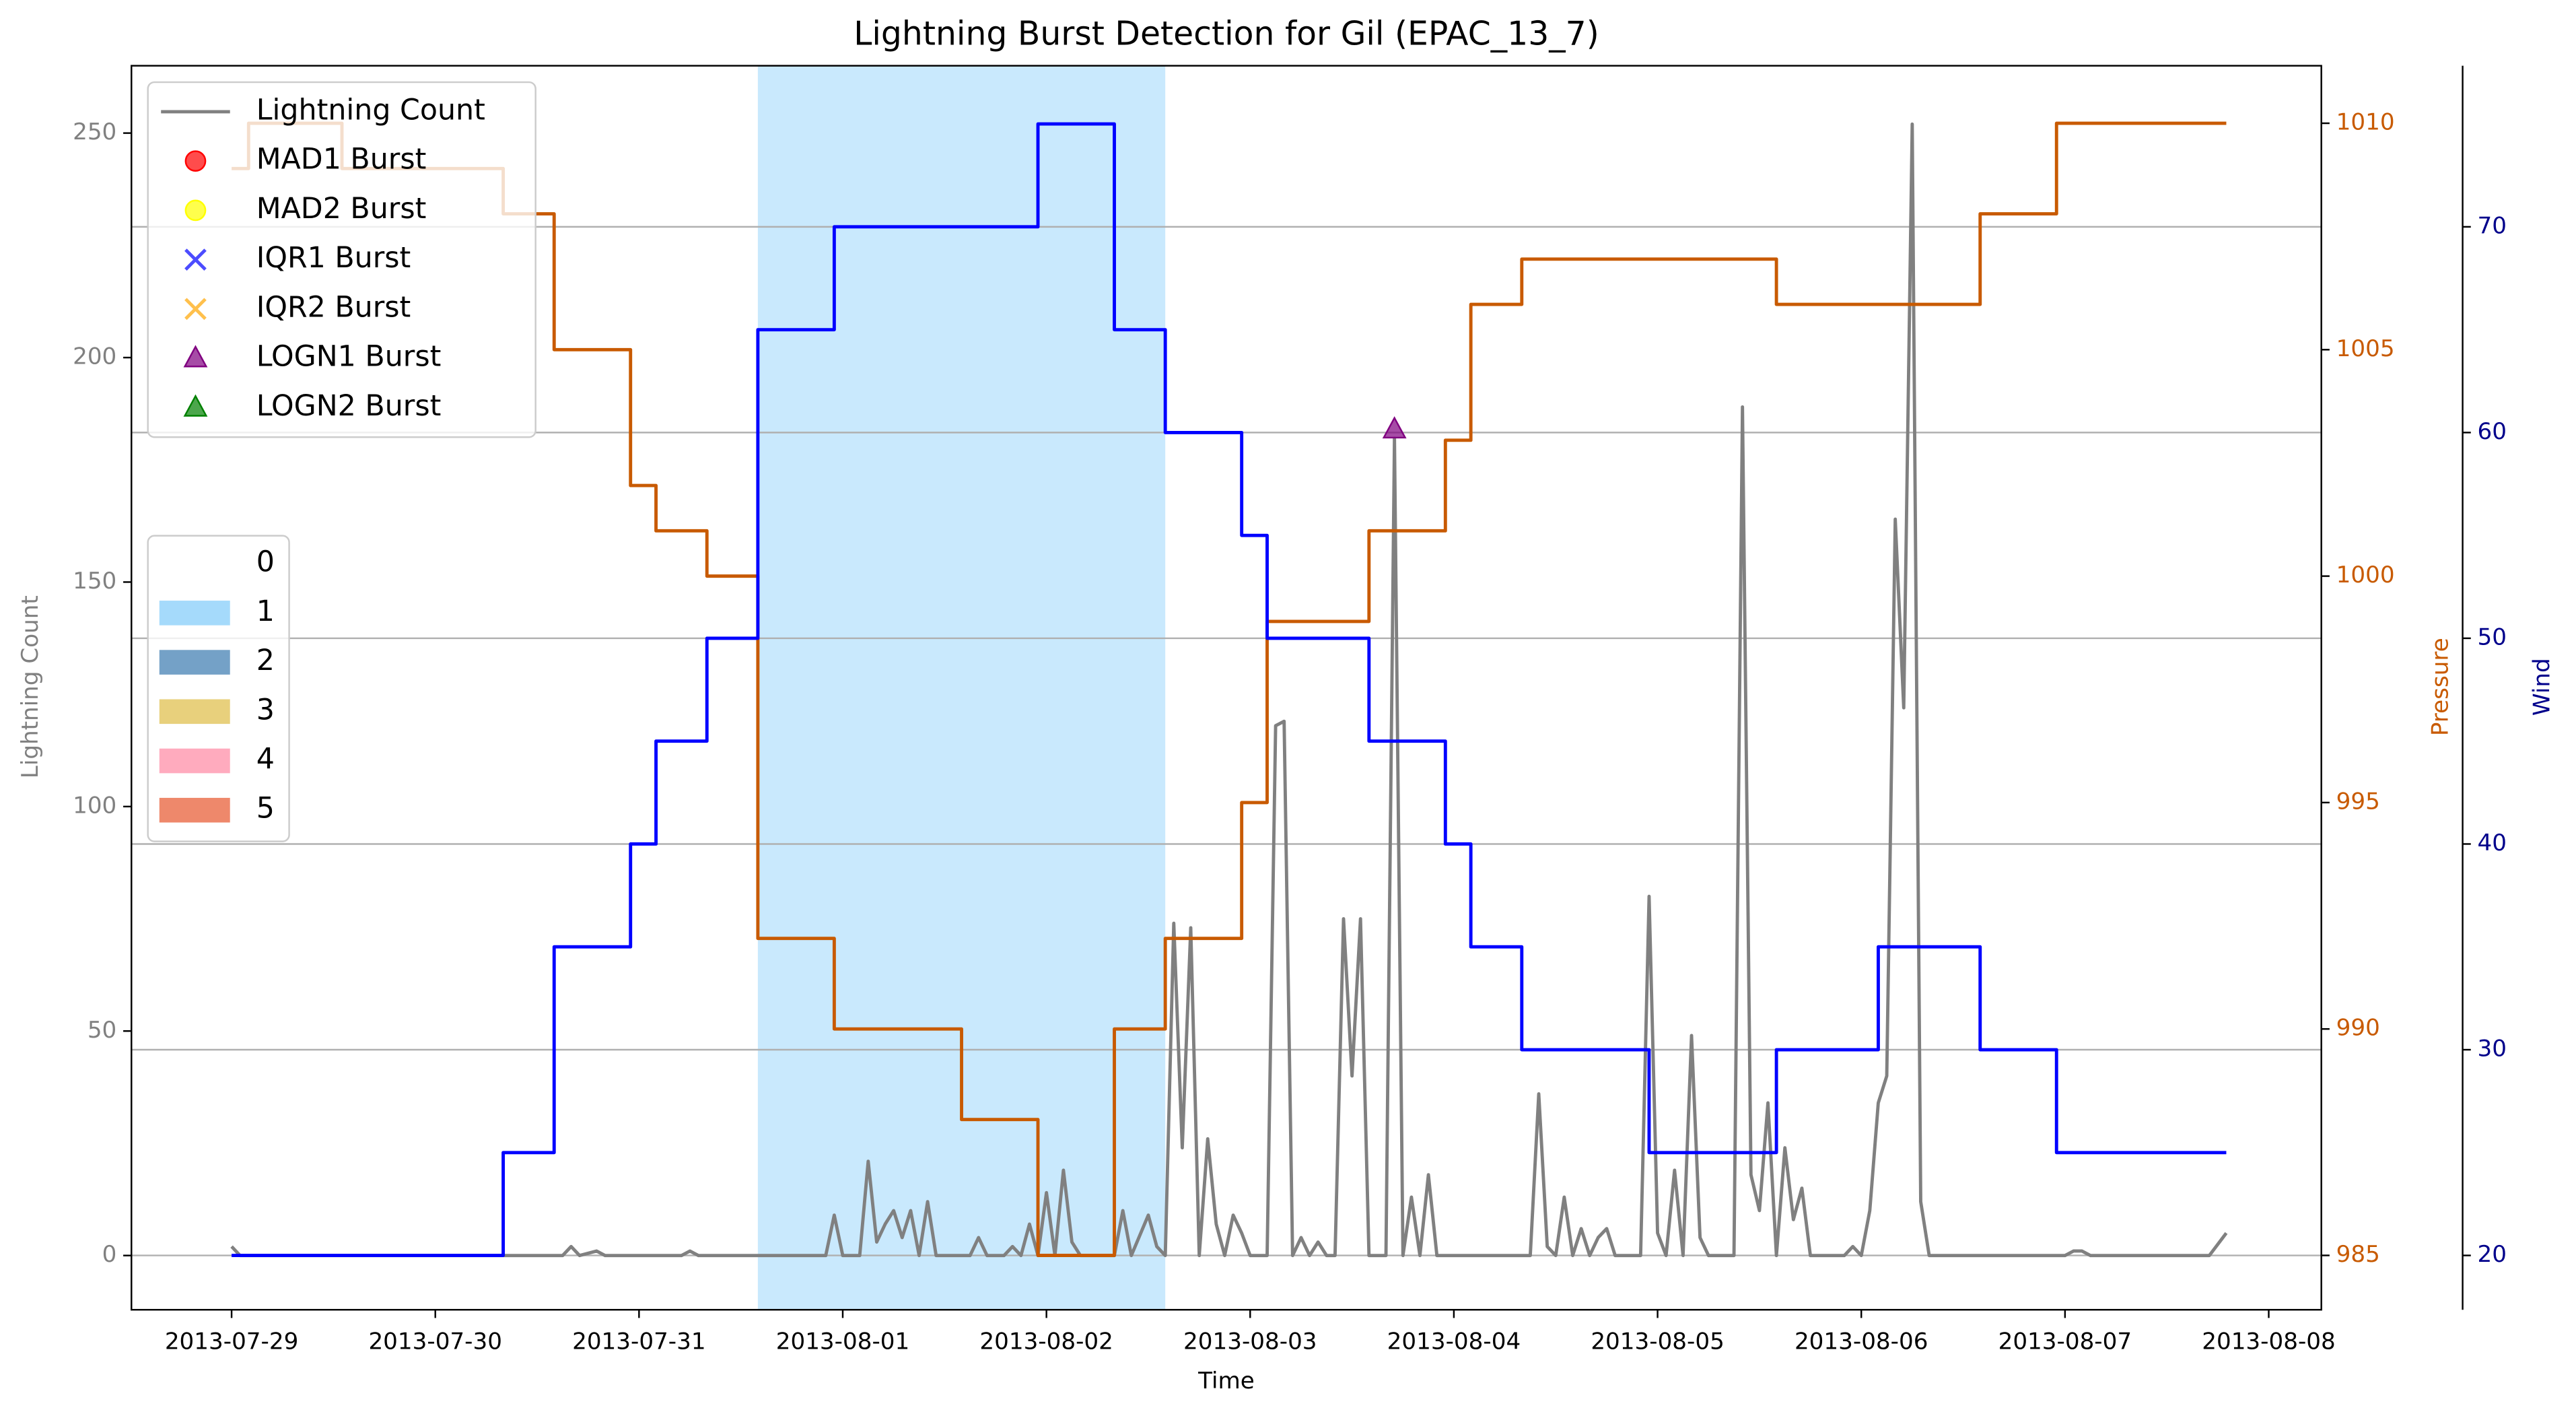 This screenshot has height=1416, width=2576. I want to click on y2-tick-label: 985, so click(2358, 1254).